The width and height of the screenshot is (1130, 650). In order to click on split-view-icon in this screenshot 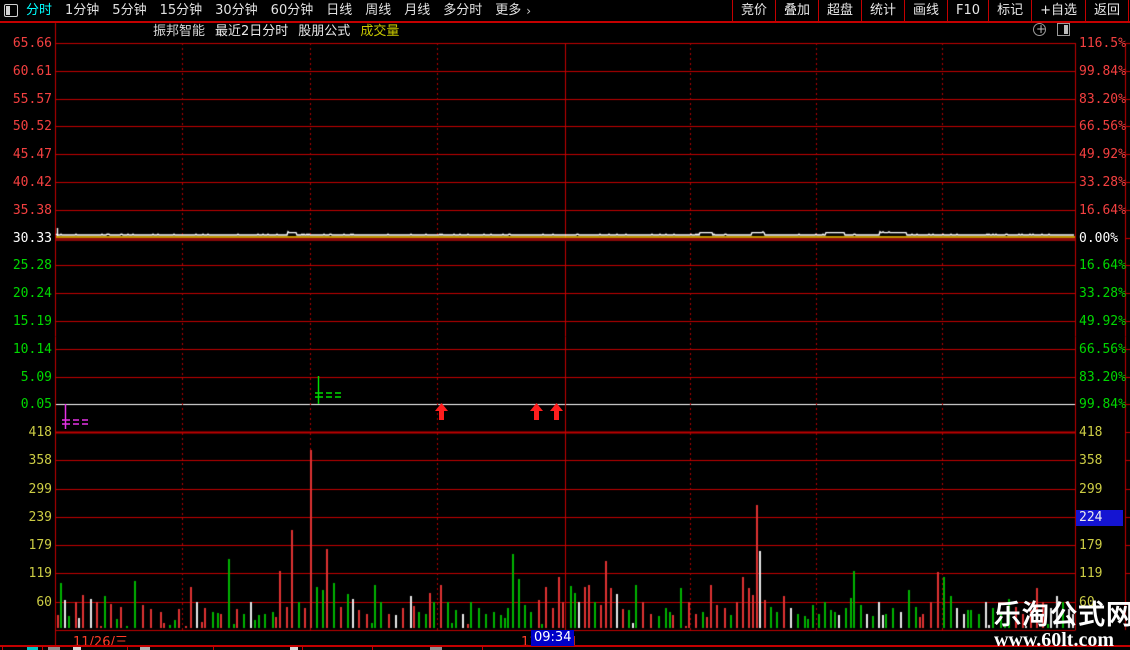, I will do `click(1063, 29)`.